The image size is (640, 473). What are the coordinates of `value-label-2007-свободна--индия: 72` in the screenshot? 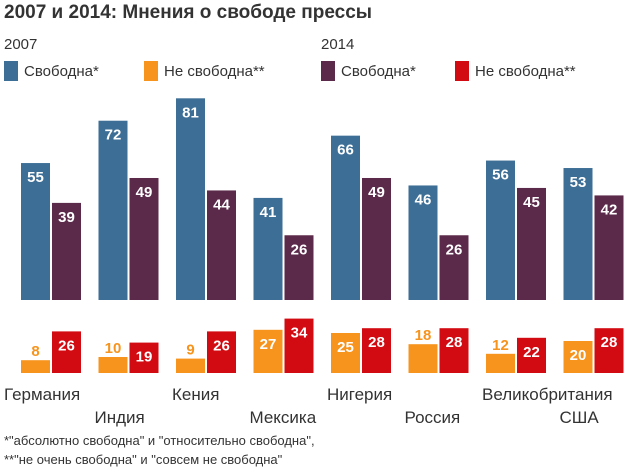 It's located at (113, 135).